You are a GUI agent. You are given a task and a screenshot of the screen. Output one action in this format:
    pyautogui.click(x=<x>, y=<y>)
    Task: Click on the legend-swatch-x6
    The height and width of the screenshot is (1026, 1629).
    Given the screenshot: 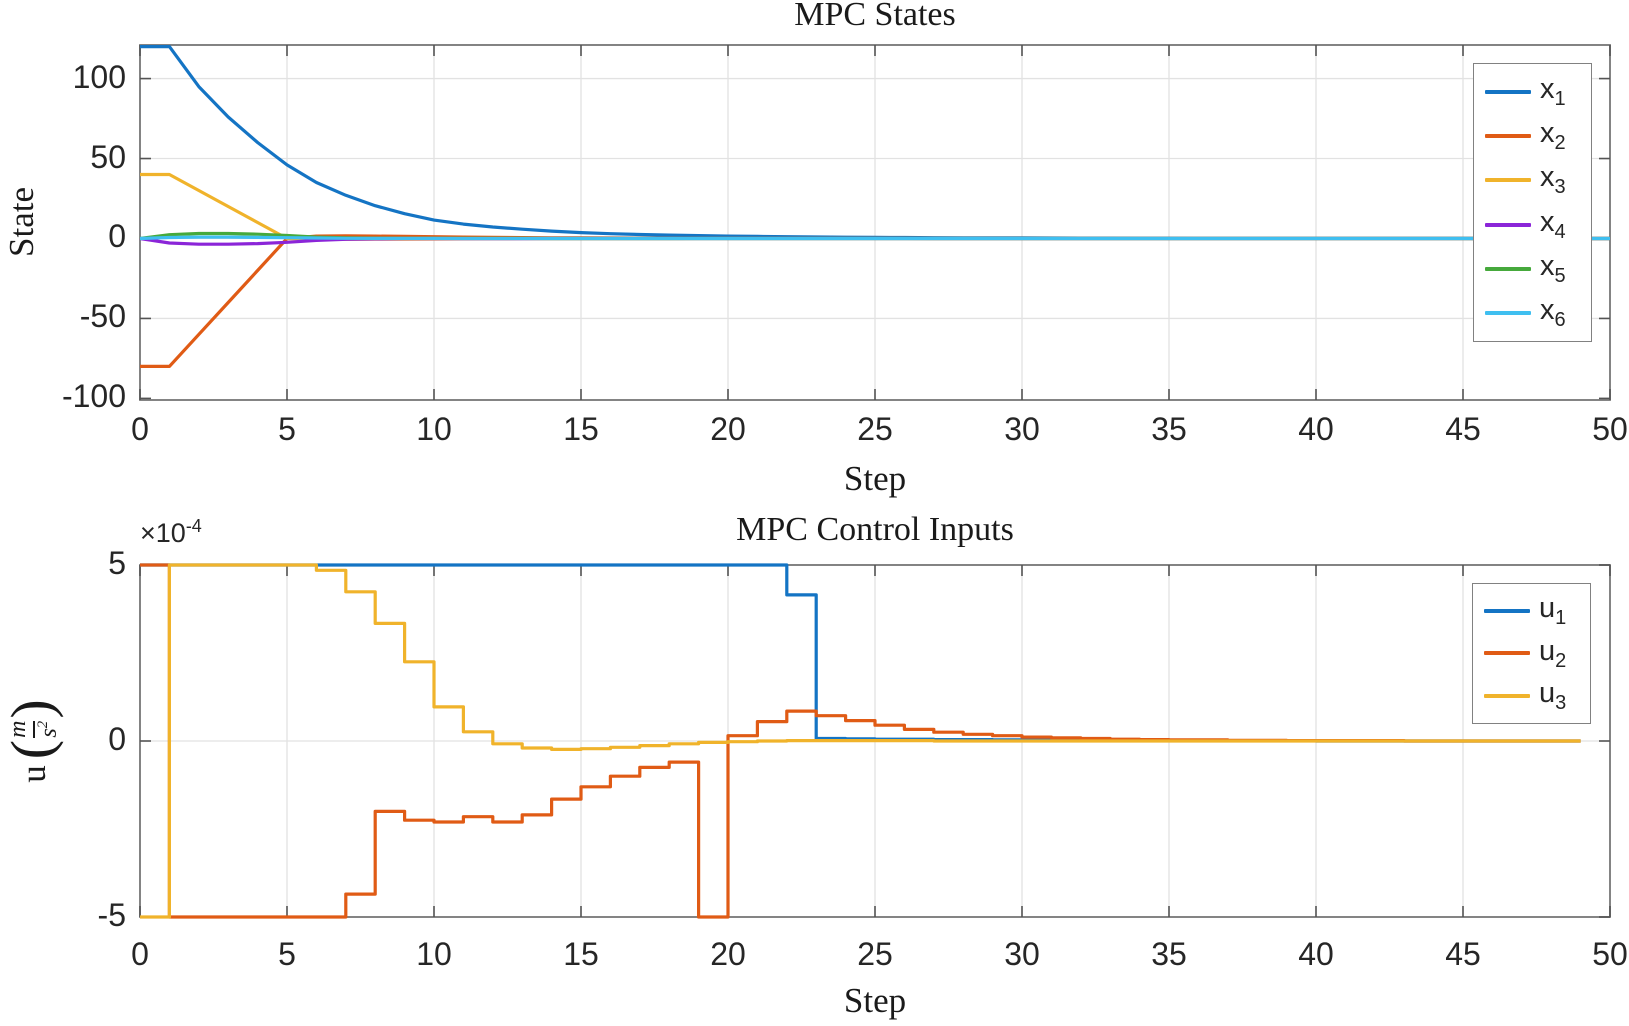 What is the action you would take?
    pyautogui.click(x=1508, y=312)
    